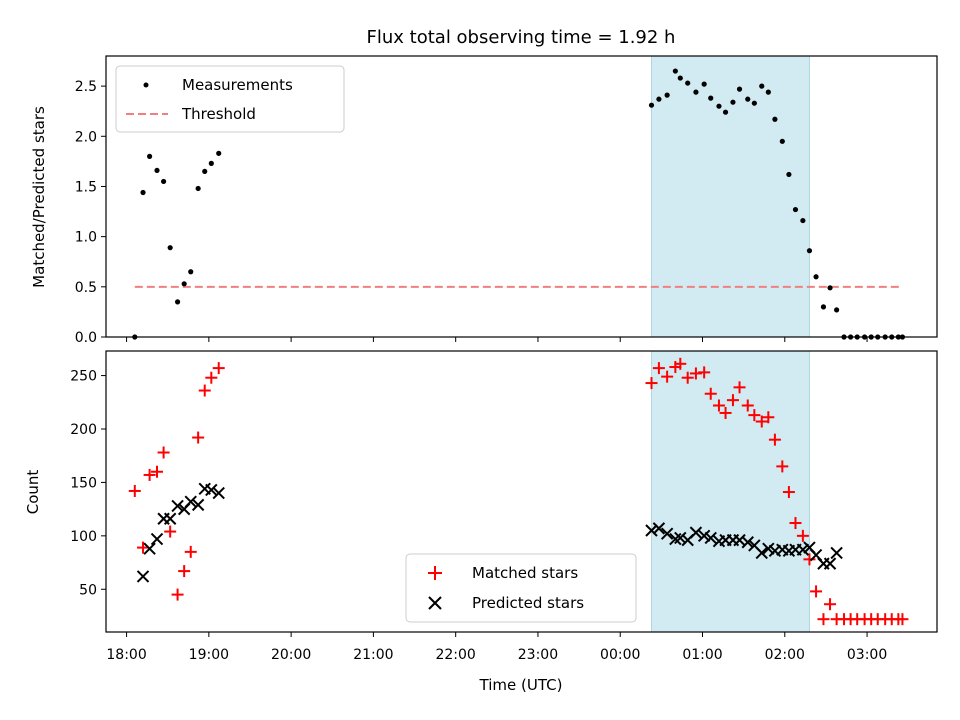  I want to click on bottom-y-tick-label: 150, so click(83, 483).